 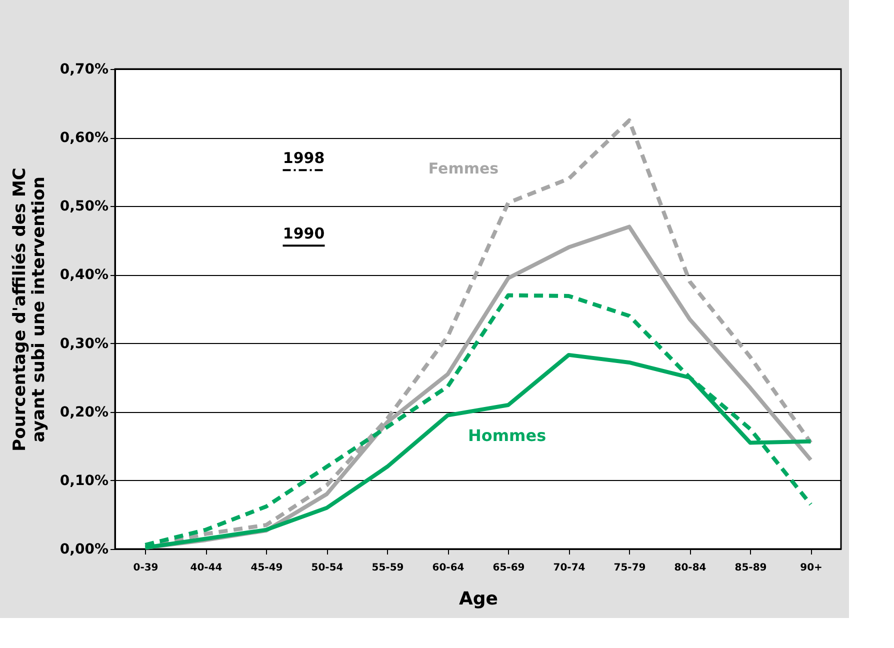 I want to click on x-tick-label: 90+, so click(x=811, y=568).